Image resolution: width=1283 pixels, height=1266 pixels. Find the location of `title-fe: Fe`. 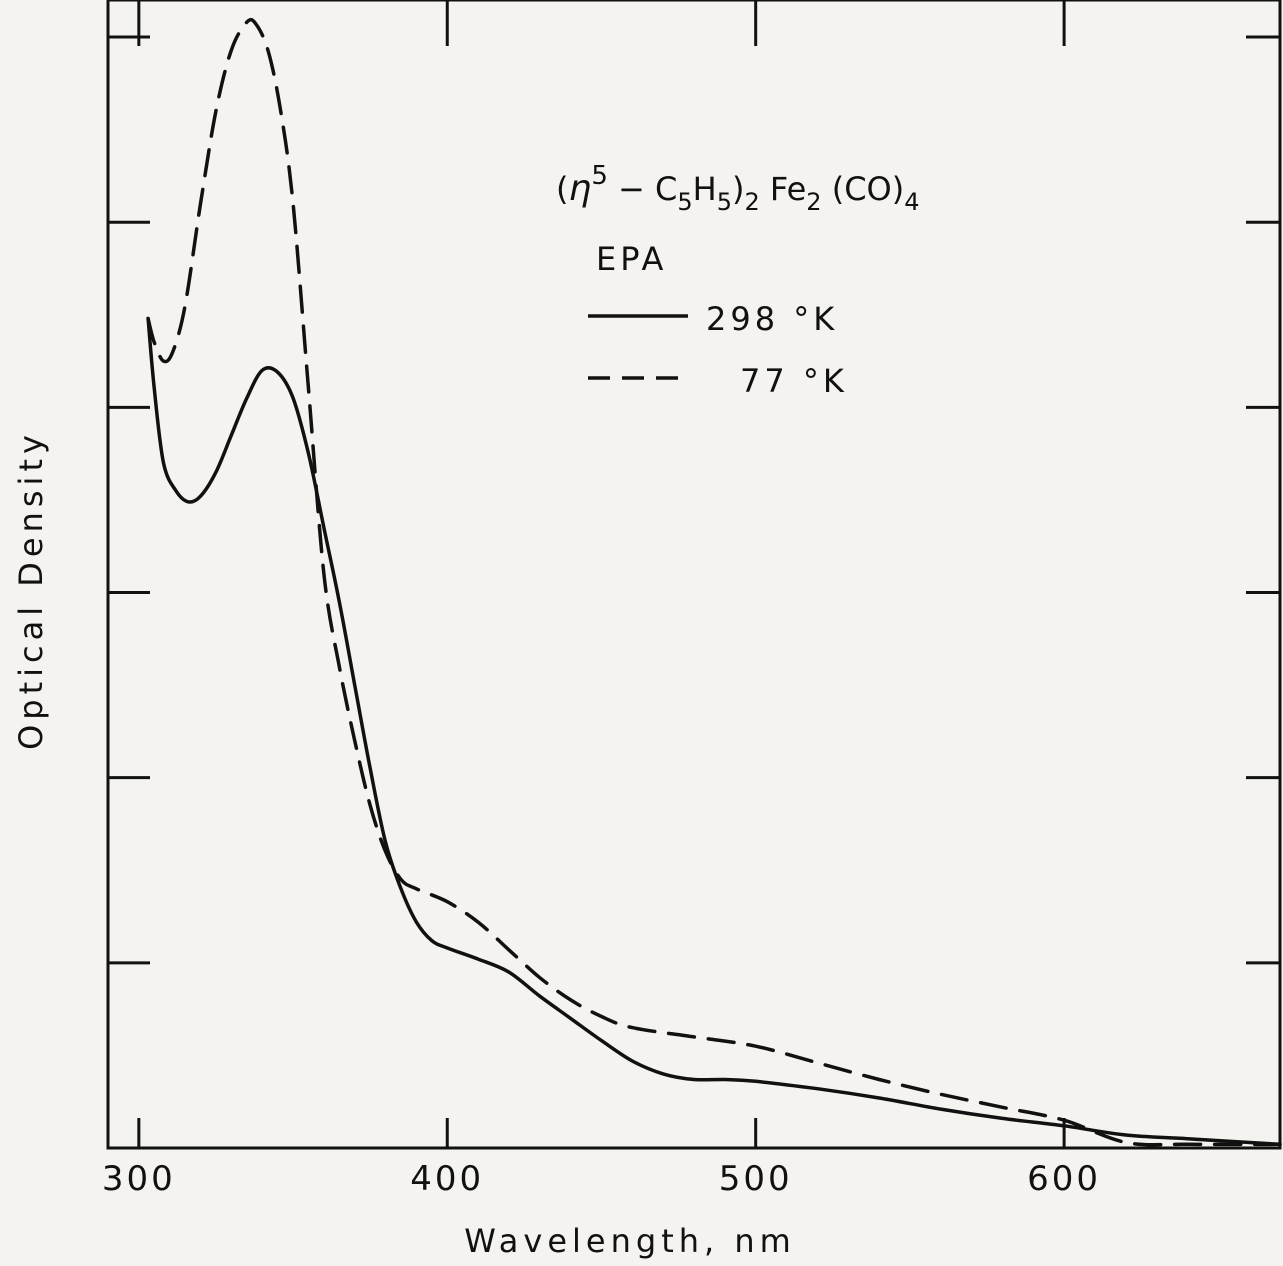

title-fe: Fe is located at coordinates (783, 189).